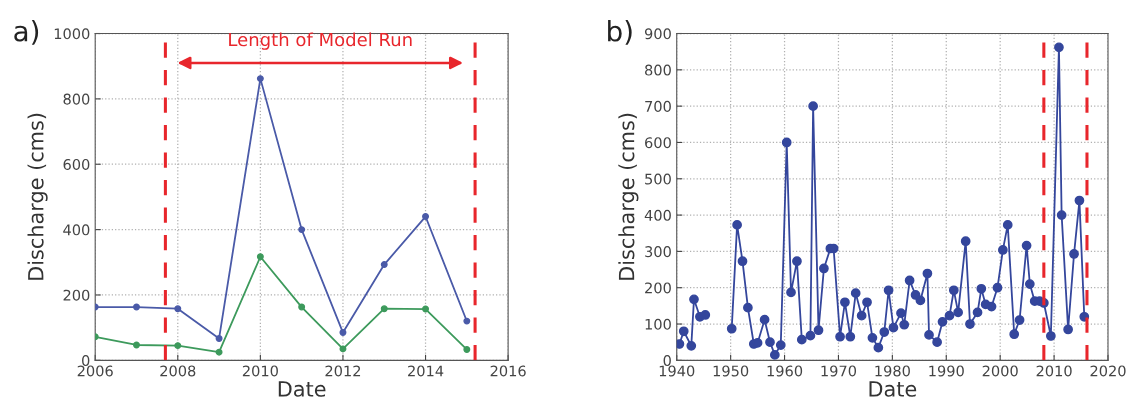 The height and width of the screenshot is (419, 1147). I want to click on x-tick-label: 1990, so click(946, 371).